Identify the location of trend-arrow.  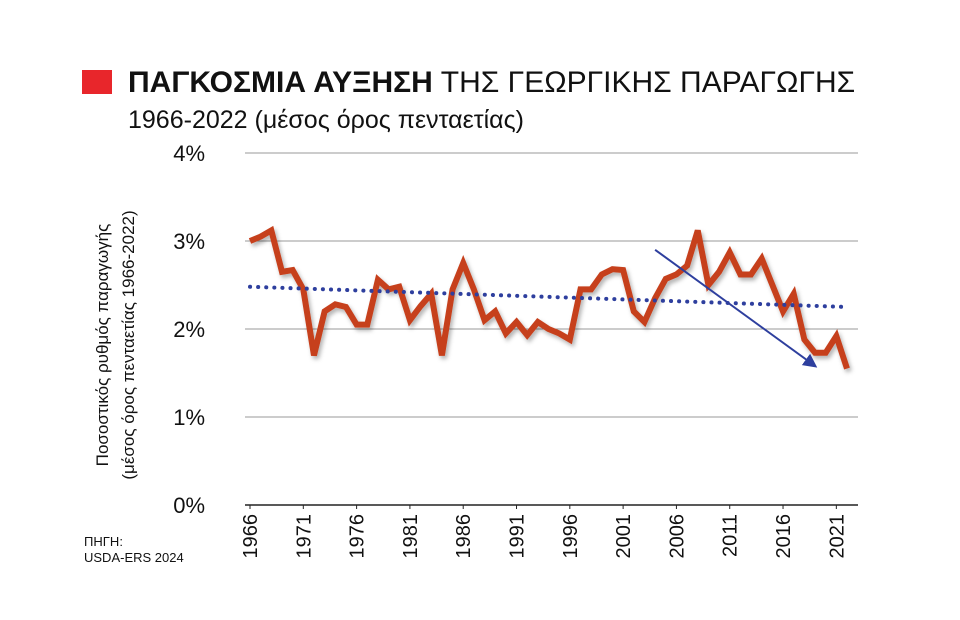
(736, 308).